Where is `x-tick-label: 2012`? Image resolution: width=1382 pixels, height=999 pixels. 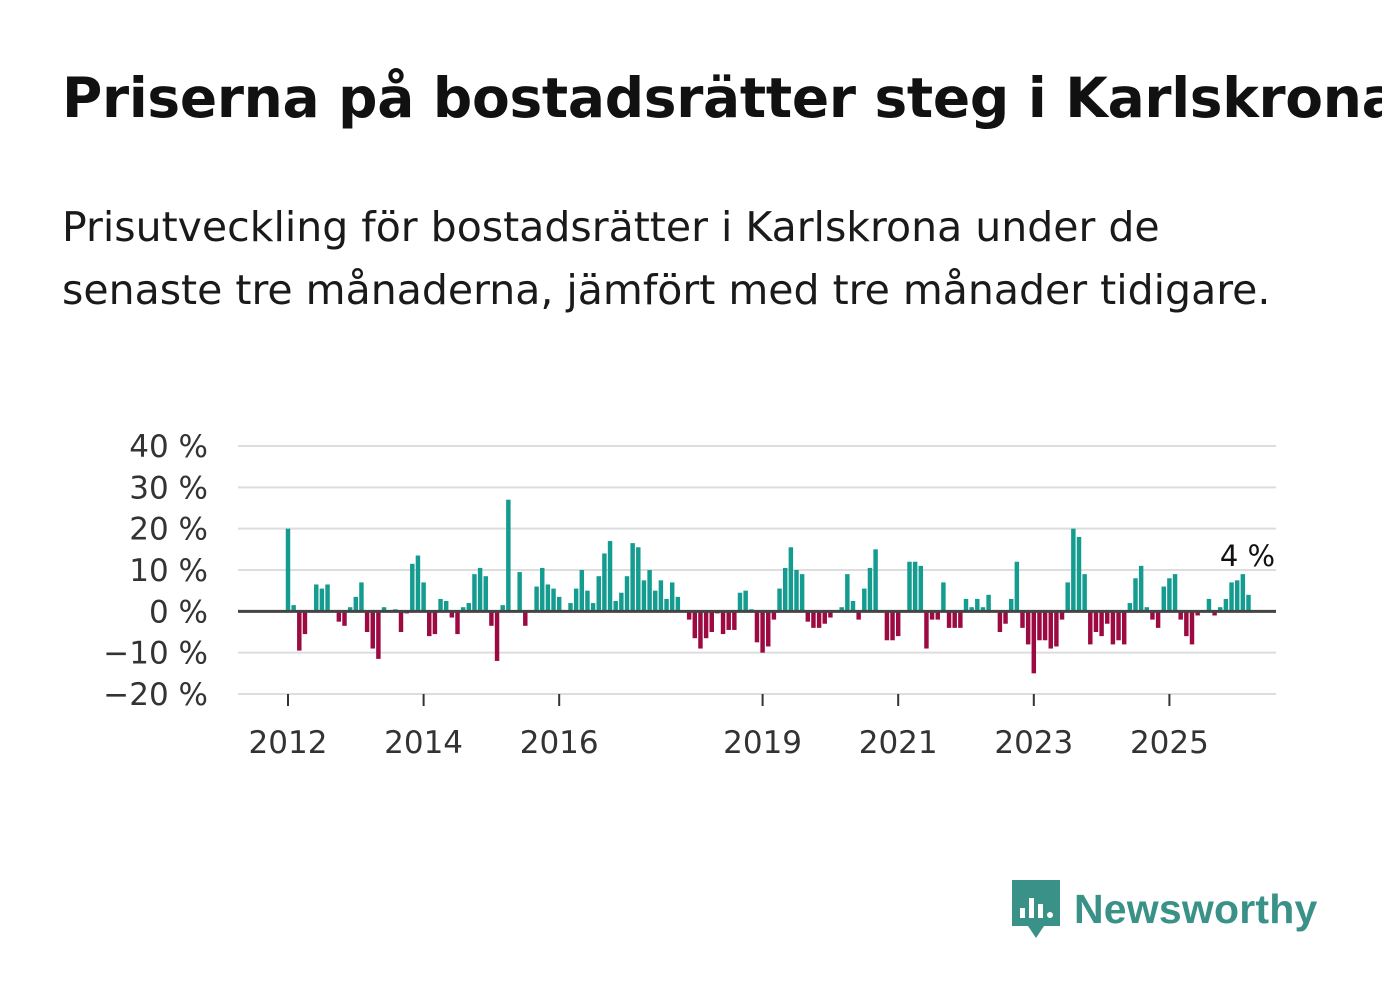 x-tick-label: 2012 is located at coordinates (288, 743).